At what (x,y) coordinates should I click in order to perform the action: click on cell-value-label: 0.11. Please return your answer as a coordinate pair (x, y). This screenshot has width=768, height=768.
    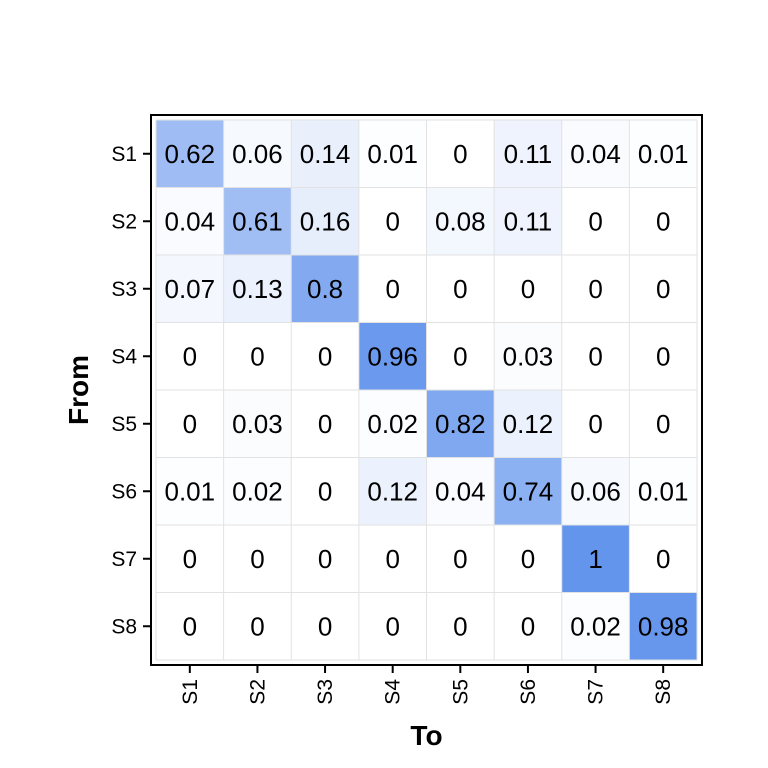
    Looking at the image, I should click on (528, 221).